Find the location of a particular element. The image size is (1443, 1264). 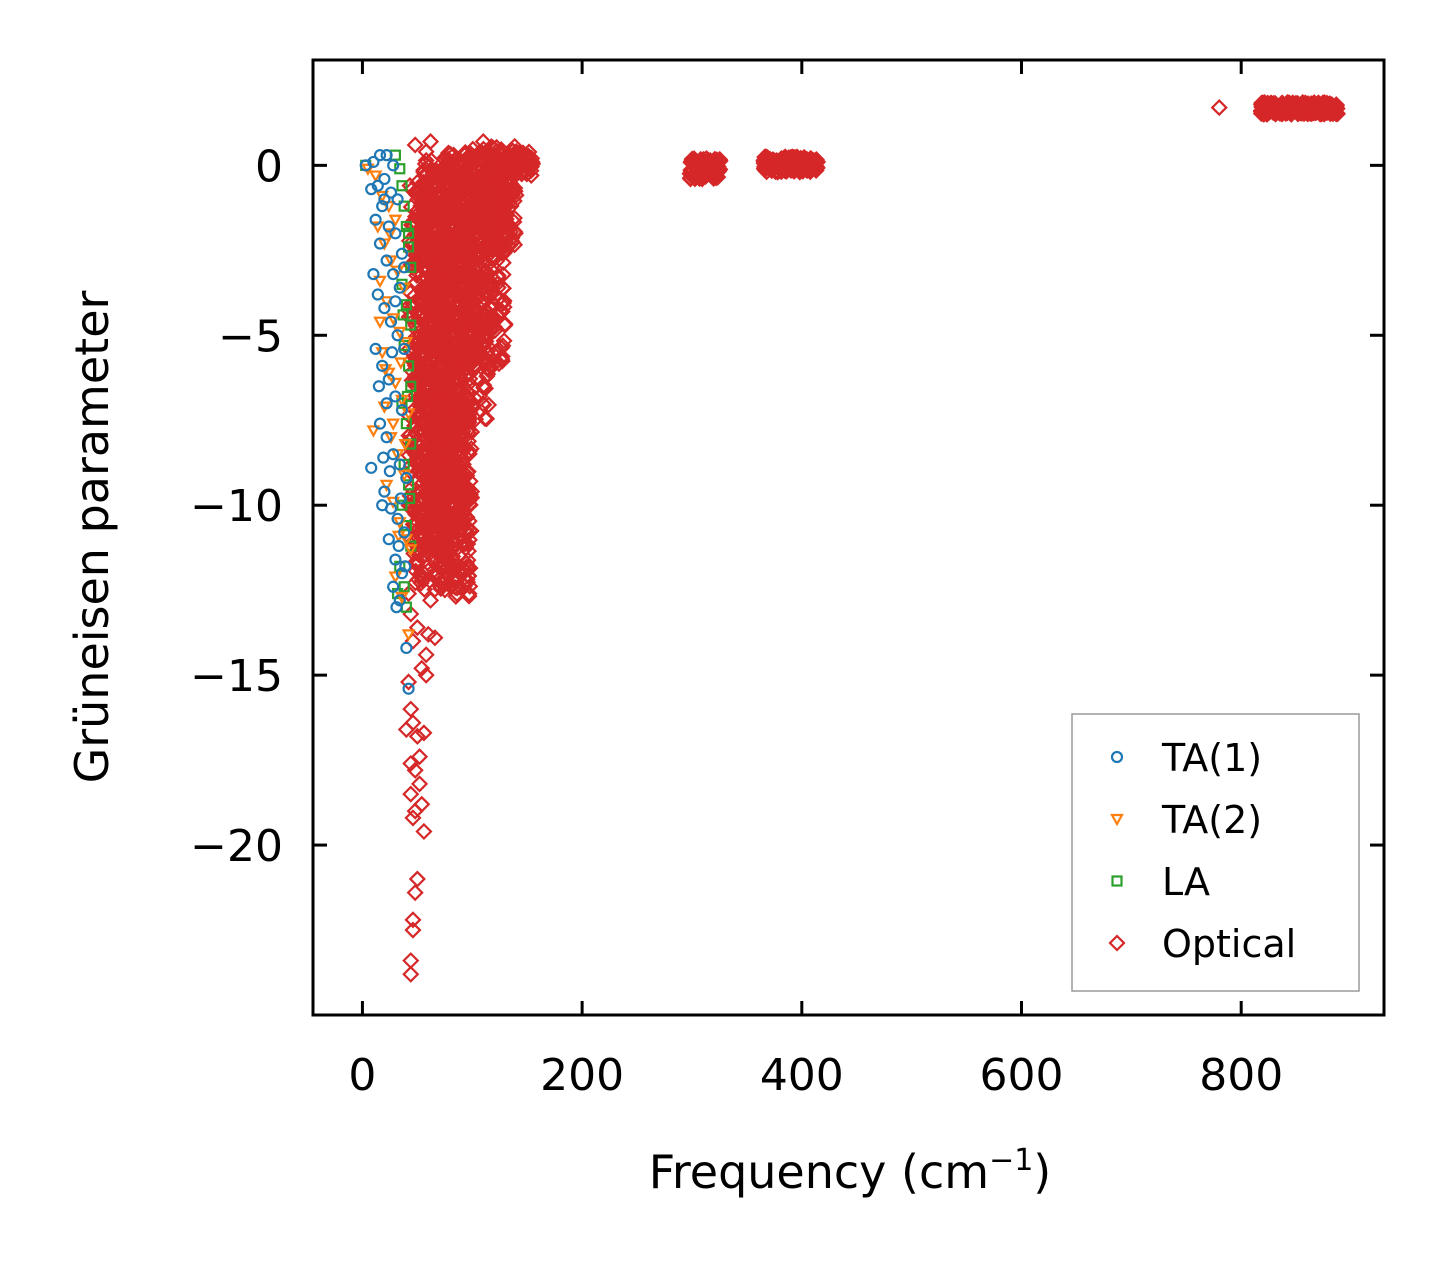

x-tick-label: 800 is located at coordinates (1241, 1075).